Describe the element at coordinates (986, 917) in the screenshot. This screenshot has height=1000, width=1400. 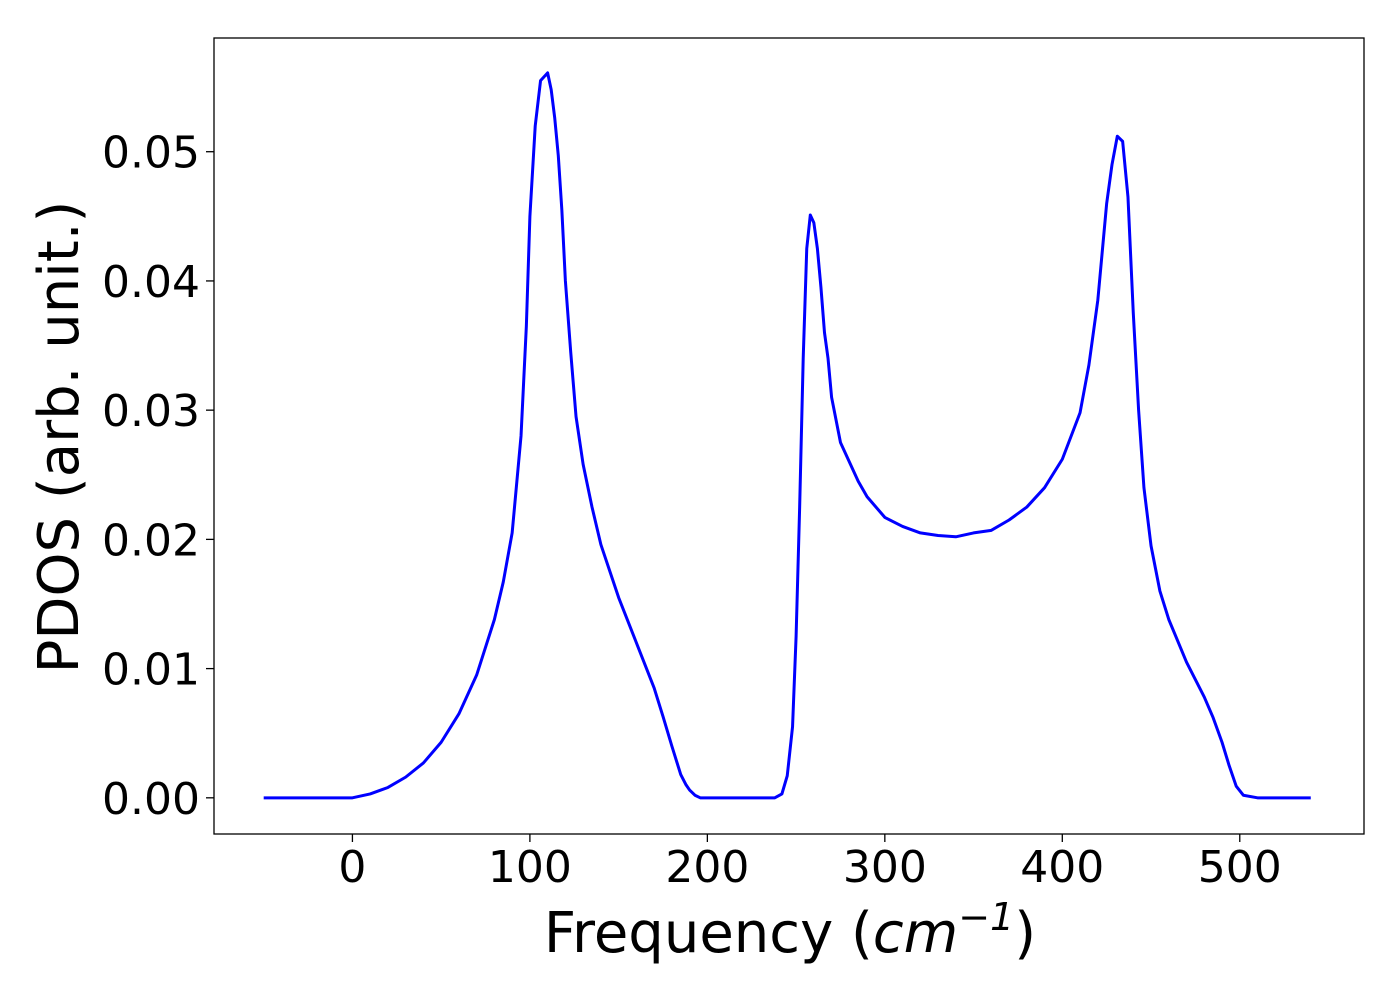
I see `x-axis-title-exponent: −1` at that location.